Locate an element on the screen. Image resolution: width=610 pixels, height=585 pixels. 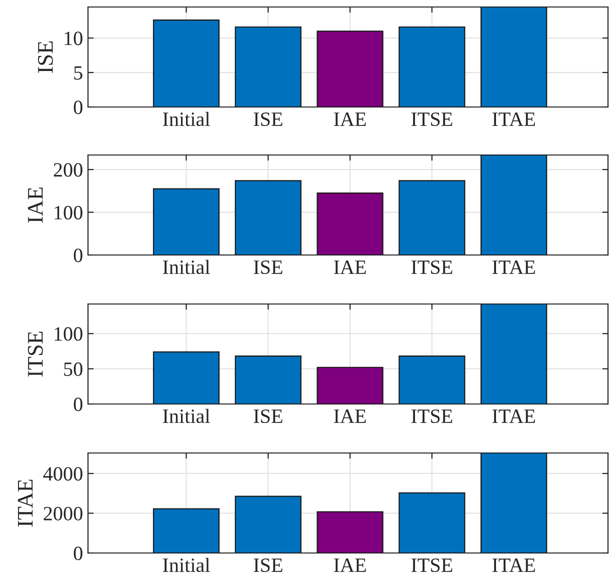
y-axis-title: IAE is located at coordinates (35, 205).